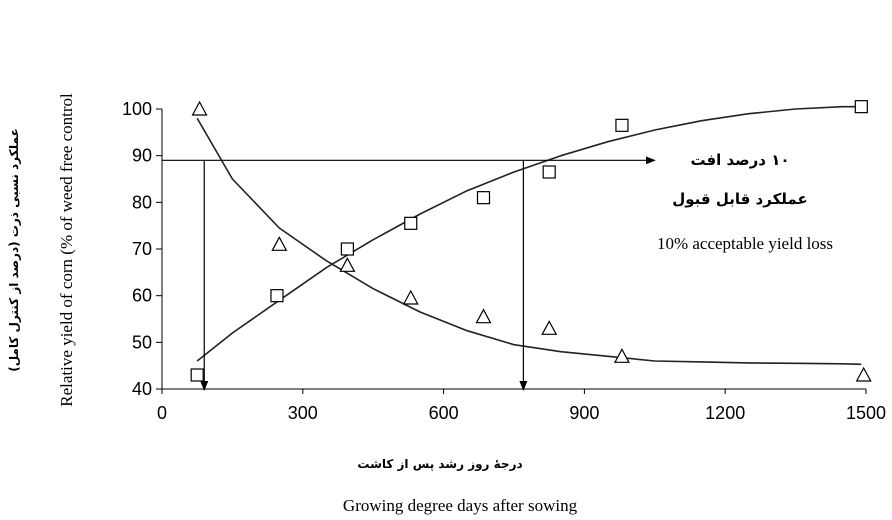 The height and width of the screenshot is (520, 892). I want to click on x-axis-label: Growing degree days after sowing, so click(460, 505).